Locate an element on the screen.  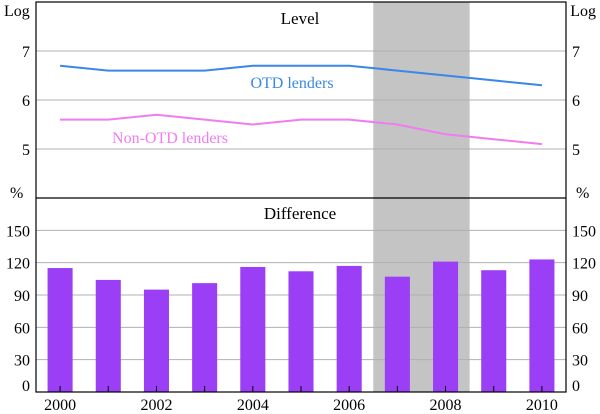
bottom-unit-left: % is located at coordinates (16, 193).